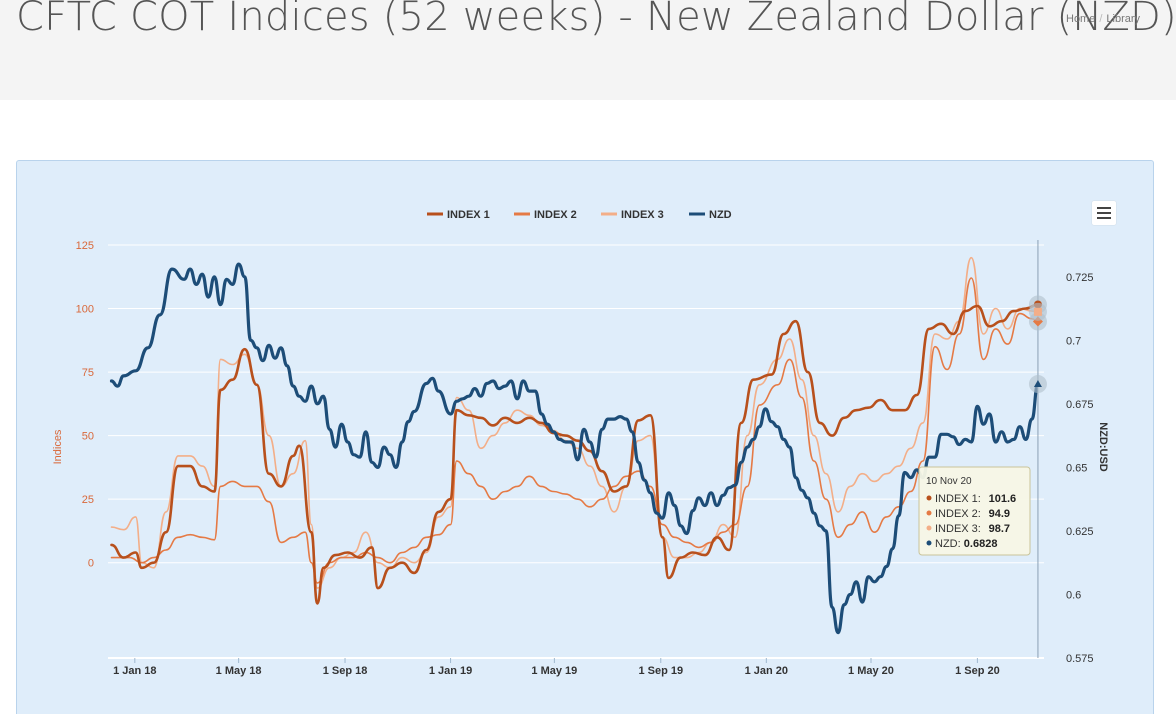 The image size is (1176, 714). I want to click on triangle-marker-icon, so click(1037, 384).